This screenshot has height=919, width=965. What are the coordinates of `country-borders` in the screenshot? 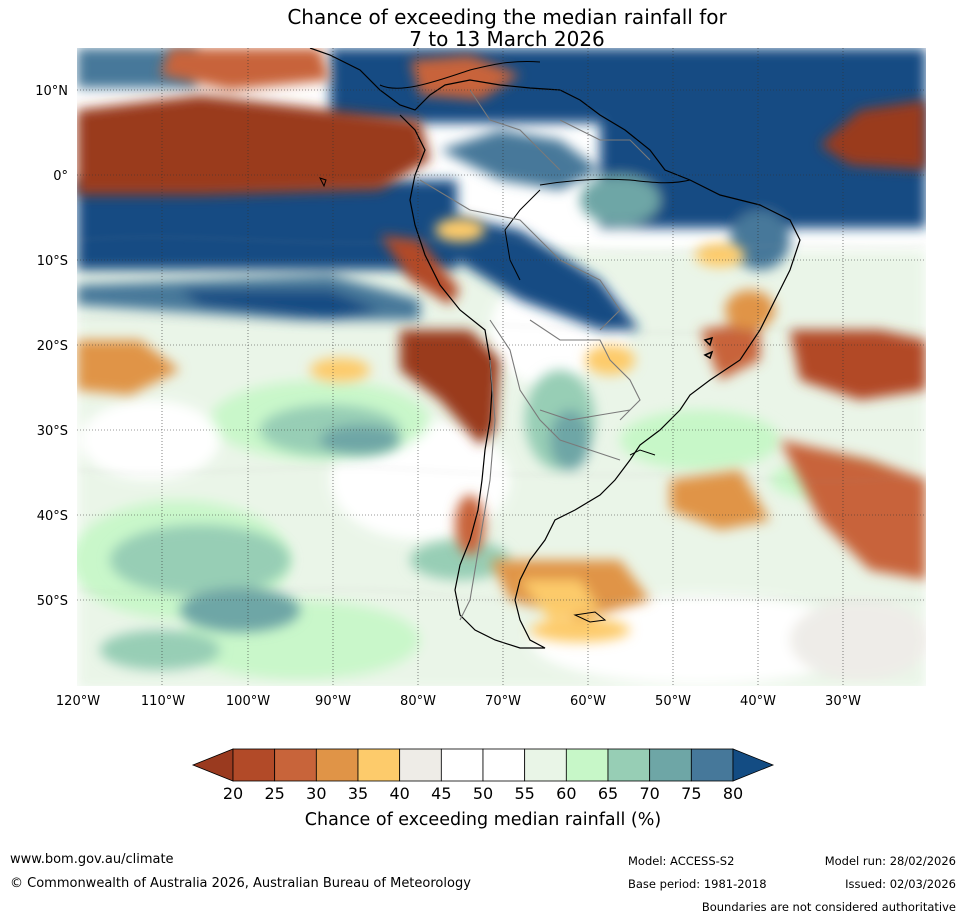 It's located at (535, 355).